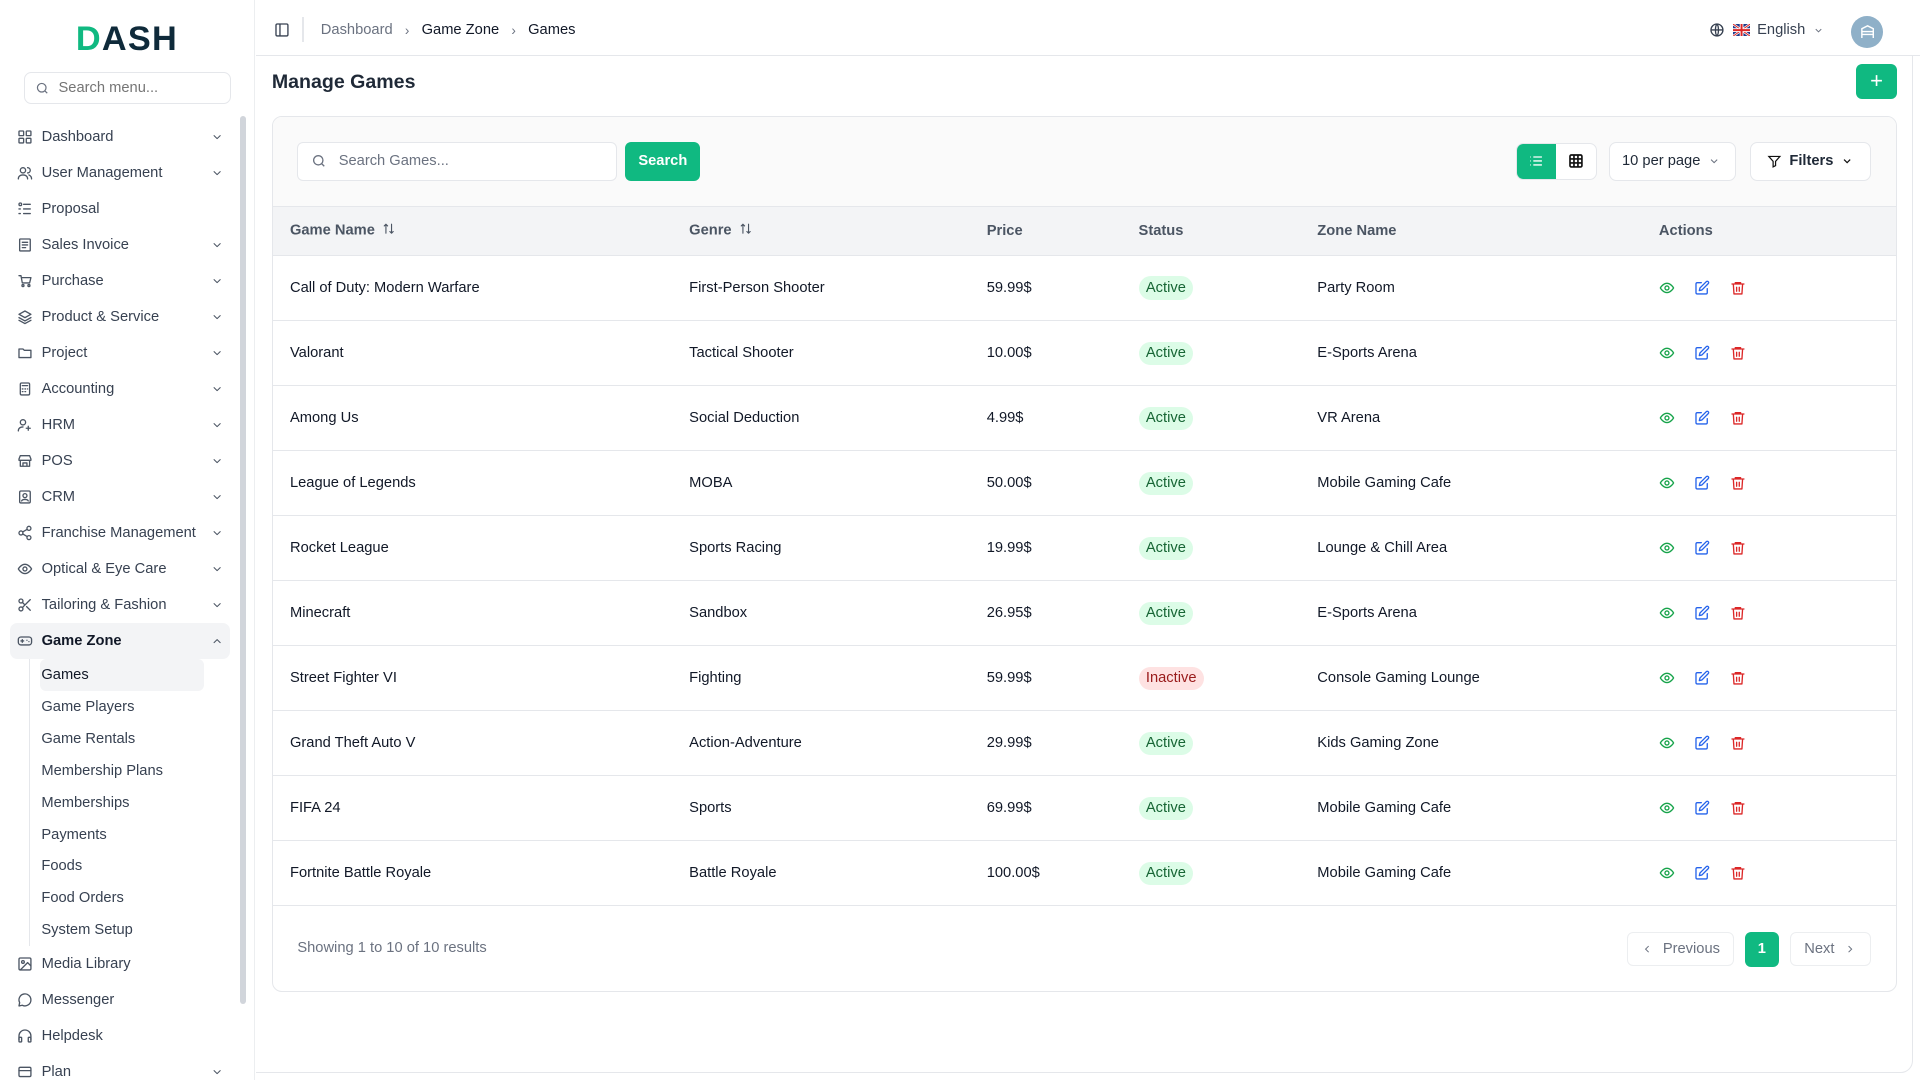  What do you see at coordinates (460, 30) in the screenshot?
I see `breadcrumb-game-zone: Game Zone` at bounding box center [460, 30].